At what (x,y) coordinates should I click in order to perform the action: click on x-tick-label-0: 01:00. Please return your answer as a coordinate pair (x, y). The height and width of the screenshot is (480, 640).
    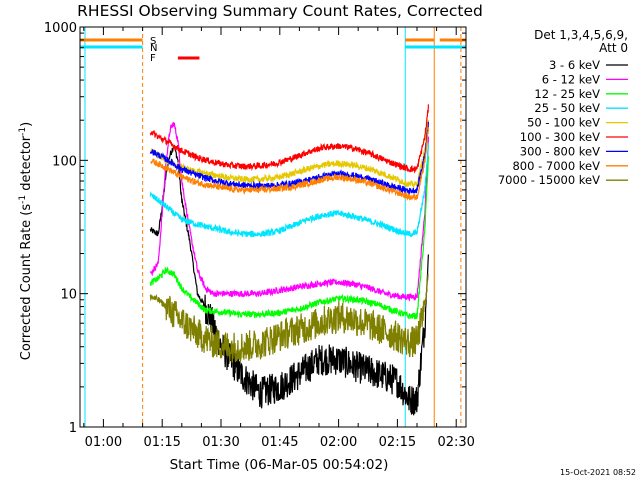
    Looking at the image, I should click on (103, 442).